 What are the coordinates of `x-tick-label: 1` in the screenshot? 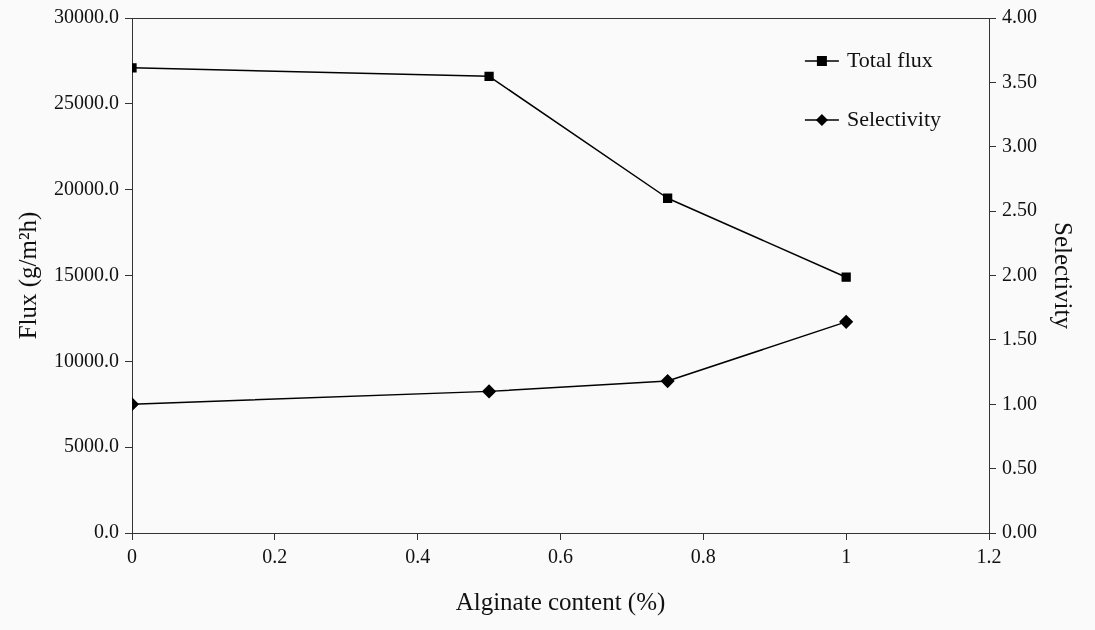 It's located at (846, 556).